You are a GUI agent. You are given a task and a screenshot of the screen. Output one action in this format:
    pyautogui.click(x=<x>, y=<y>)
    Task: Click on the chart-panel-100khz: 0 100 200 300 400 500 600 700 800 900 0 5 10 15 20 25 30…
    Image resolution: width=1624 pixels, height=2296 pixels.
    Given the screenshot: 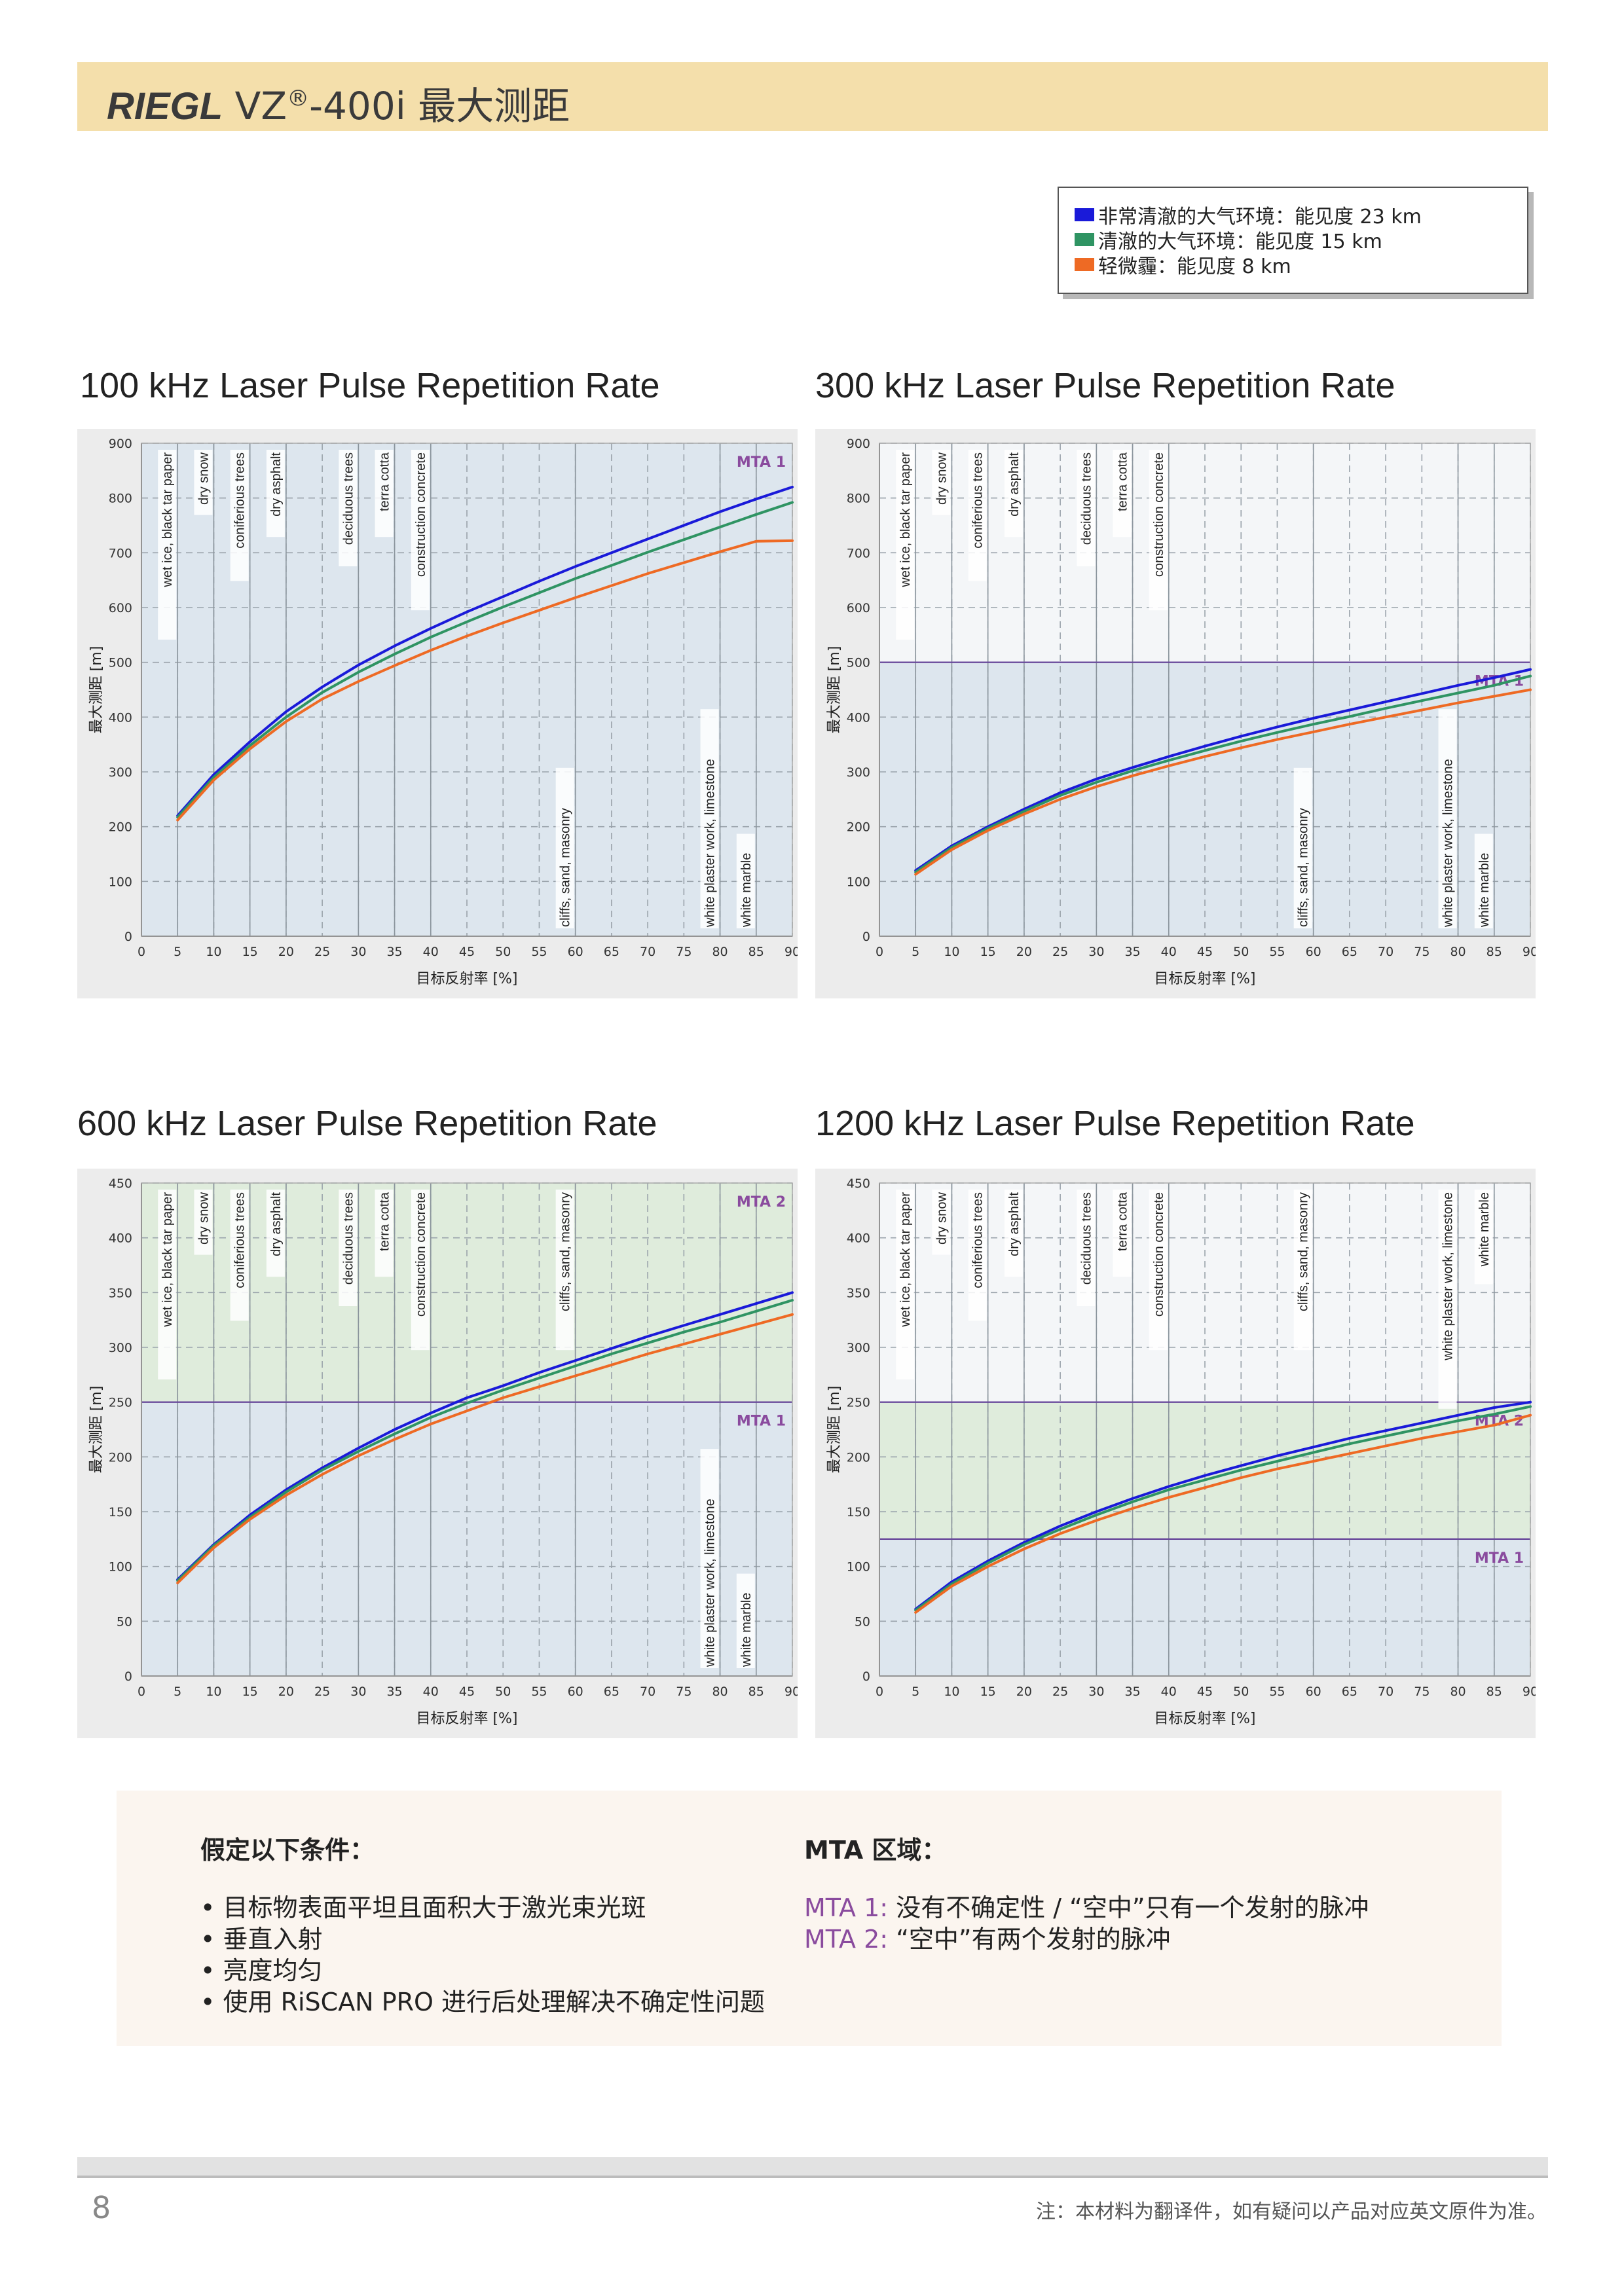 What is the action you would take?
    pyautogui.click(x=437, y=713)
    